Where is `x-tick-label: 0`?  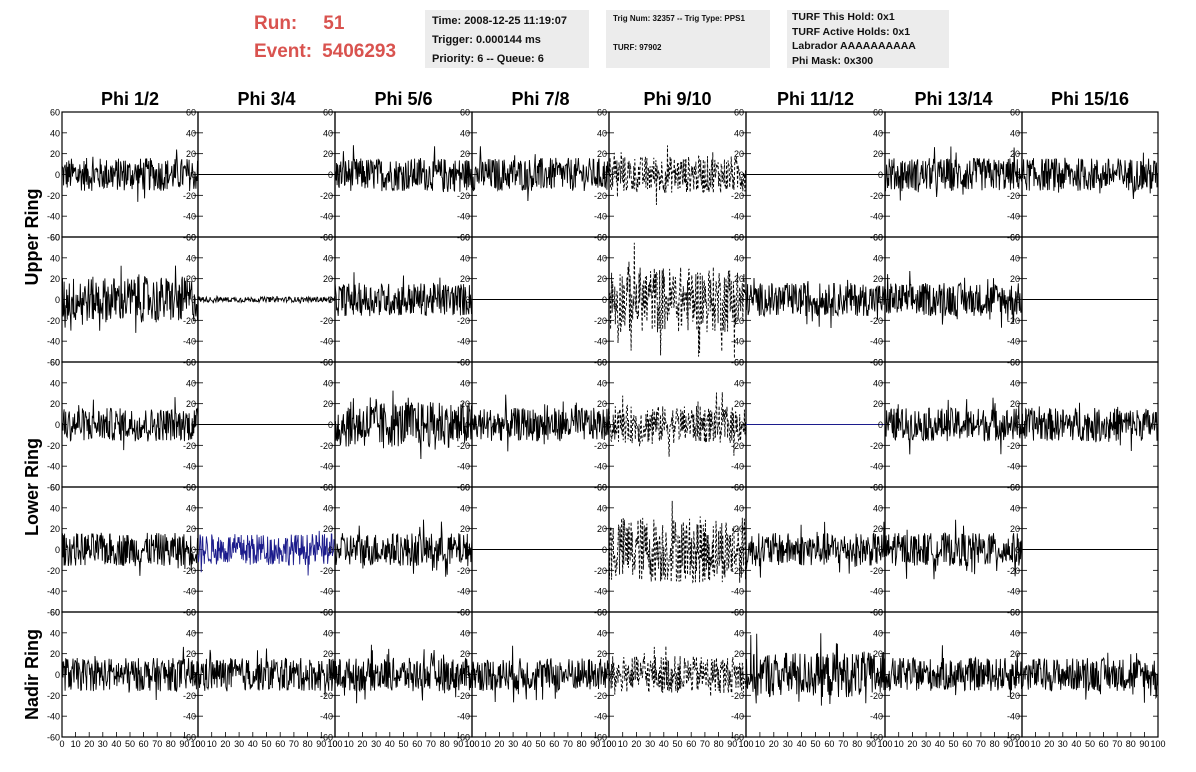 x-tick-label: 0 is located at coordinates (61, 744).